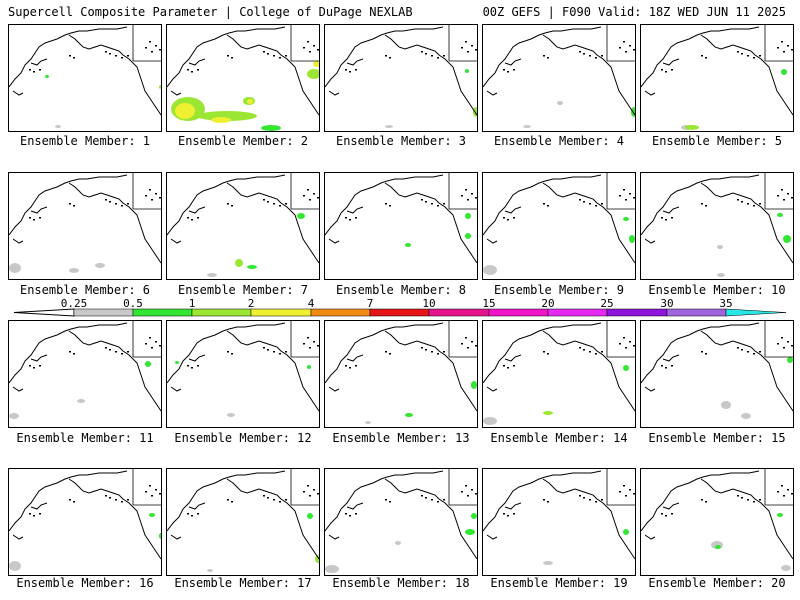 This screenshot has height=600, width=800. What do you see at coordinates (607, 303) in the screenshot?
I see `colorbar-tick-label: 25` at bounding box center [607, 303].